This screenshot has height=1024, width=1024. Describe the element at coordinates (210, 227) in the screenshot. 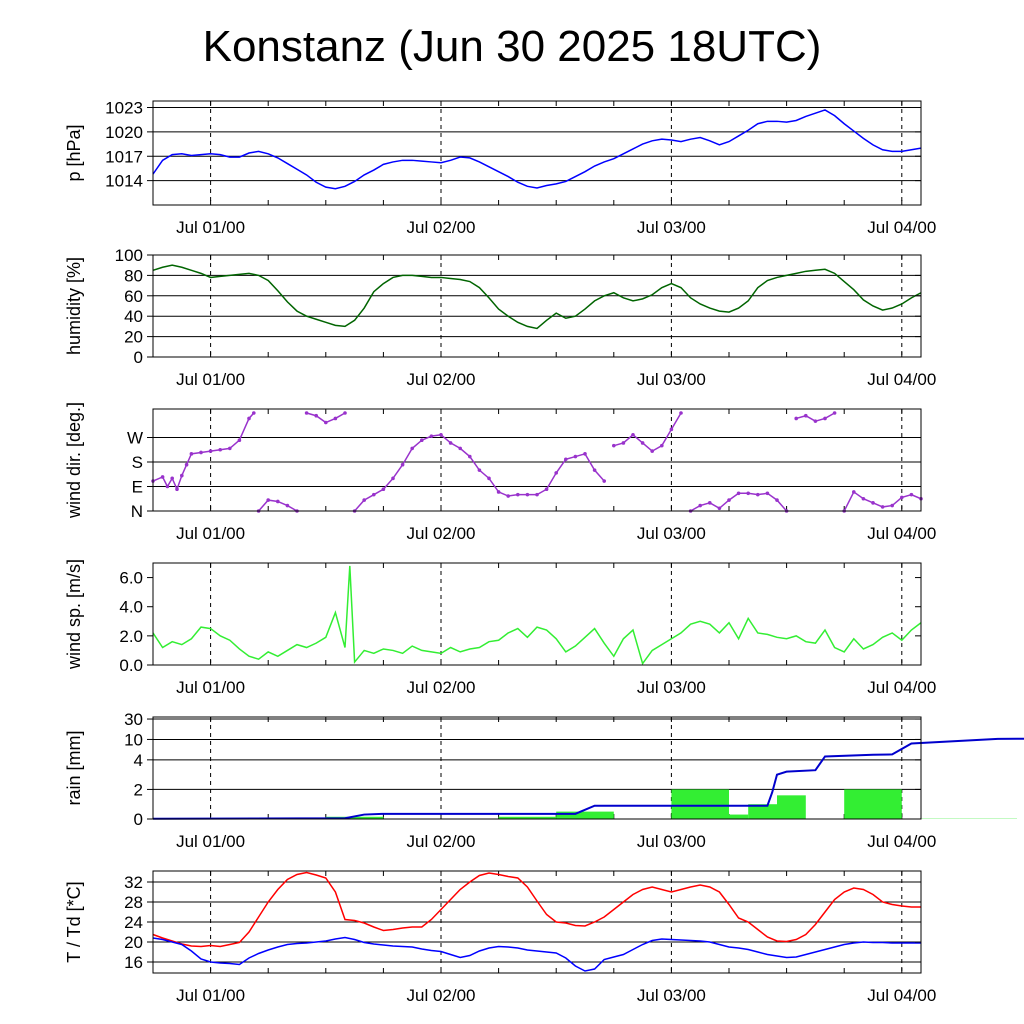

I see `x-tick-label-pressure-0: Jul 01/00` at that location.